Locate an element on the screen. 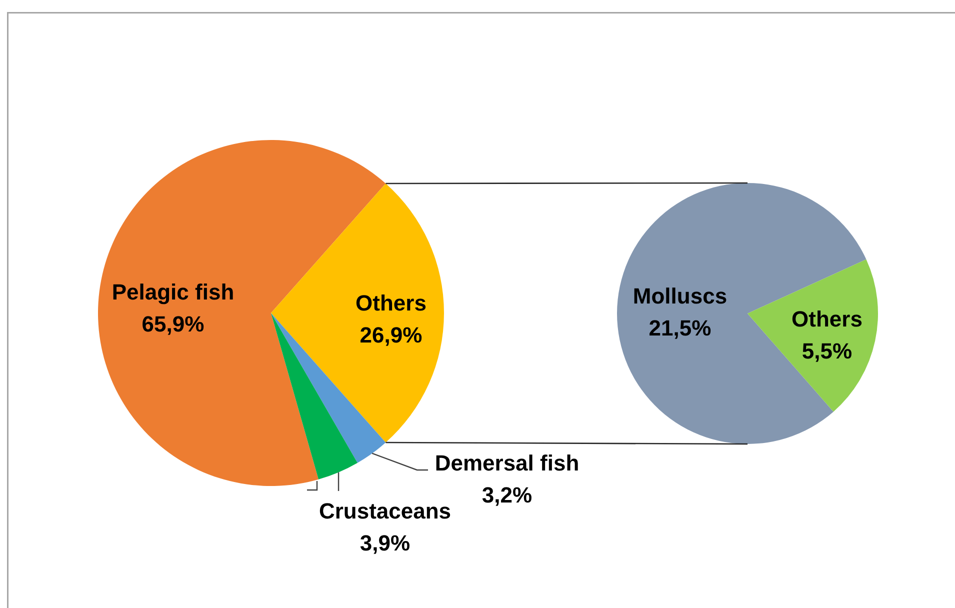 The image size is (955, 608). data-label: 21,5% is located at coordinates (680, 328).